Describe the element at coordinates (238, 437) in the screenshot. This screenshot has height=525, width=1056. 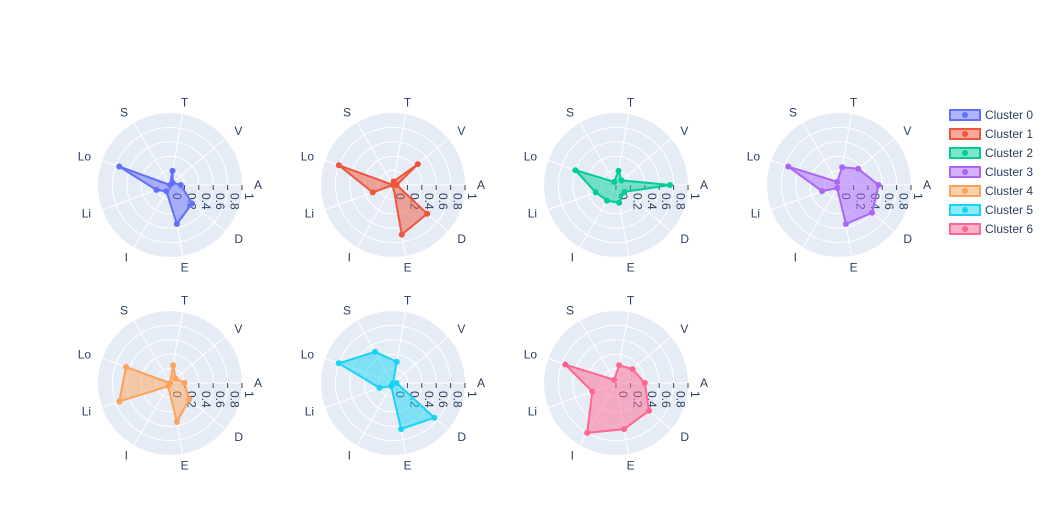
I see `angular-axis-label-D: D` at that location.